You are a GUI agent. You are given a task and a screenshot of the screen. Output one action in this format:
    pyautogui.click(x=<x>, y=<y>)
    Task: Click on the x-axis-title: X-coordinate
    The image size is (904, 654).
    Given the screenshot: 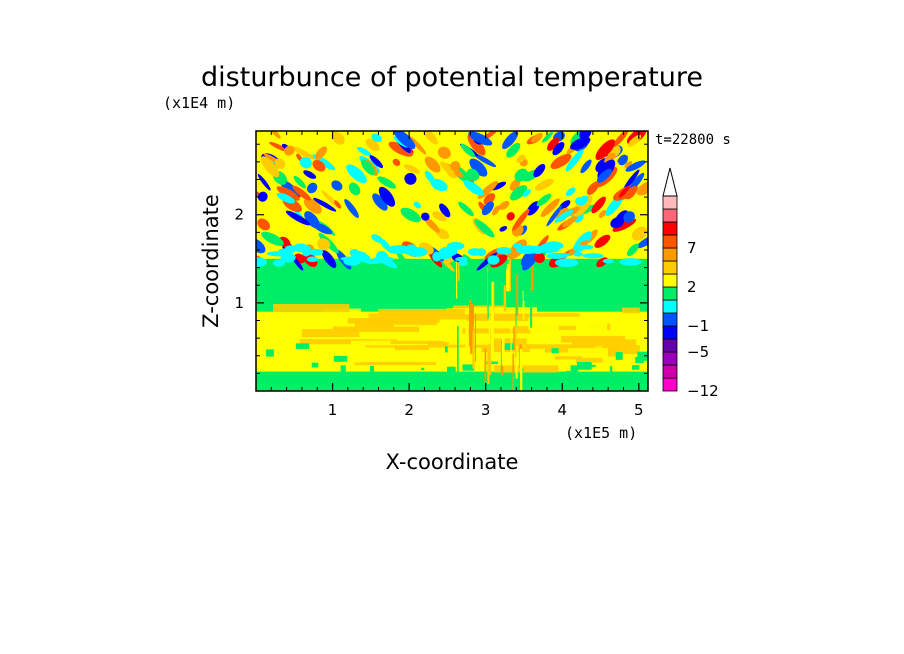 What is the action you would take?
    pyautogui.click(x=452, y=462)
    